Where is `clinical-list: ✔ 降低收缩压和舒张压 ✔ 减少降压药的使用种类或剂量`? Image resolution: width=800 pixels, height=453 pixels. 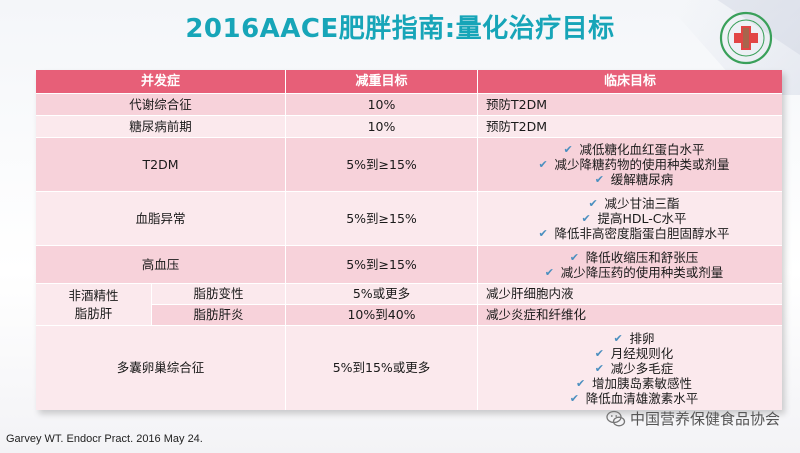
clinical-list: ✔ 降低收缩压和舒张压 ✔ 减少降压药的使用种类或剂量 is located at coordinates (630, 264).